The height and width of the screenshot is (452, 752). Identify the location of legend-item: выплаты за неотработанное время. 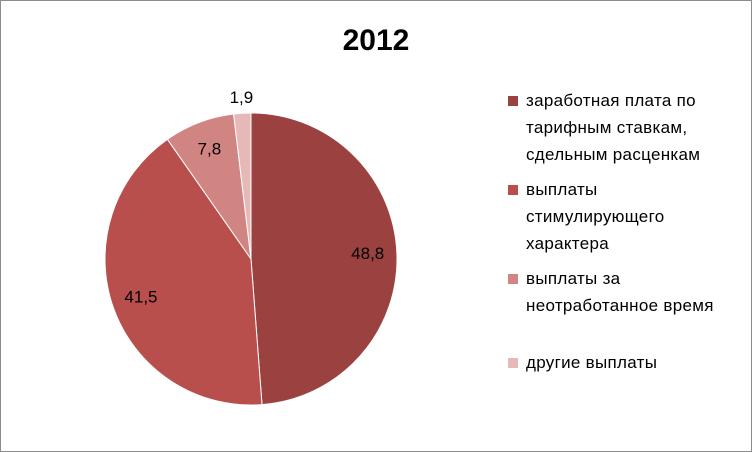
(623, 292).